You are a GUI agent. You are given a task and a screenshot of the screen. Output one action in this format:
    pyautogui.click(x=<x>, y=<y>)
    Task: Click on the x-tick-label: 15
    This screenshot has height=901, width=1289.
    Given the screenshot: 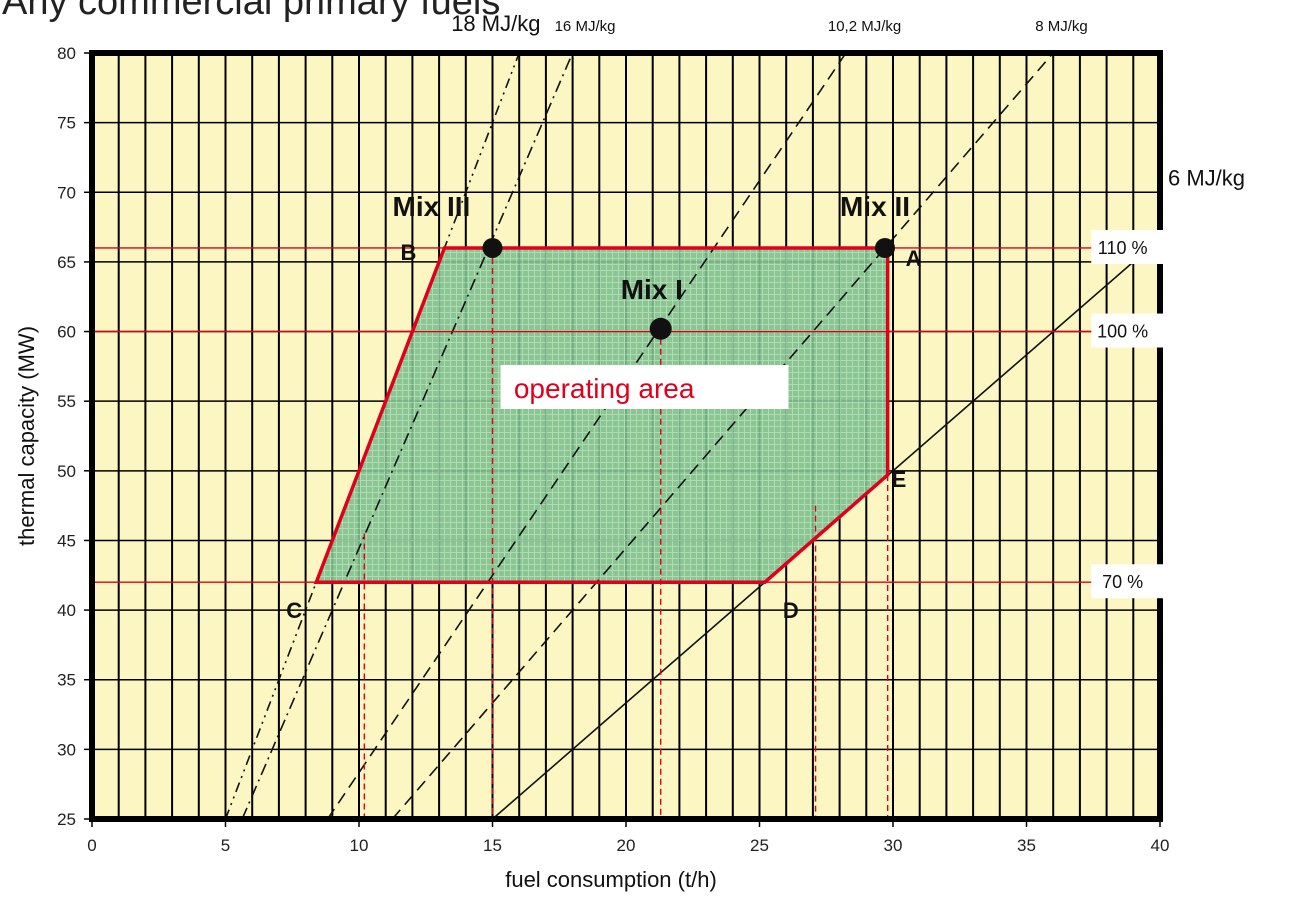 What is the action you would take?
    pyautogui.click(x=492, y=845)
    